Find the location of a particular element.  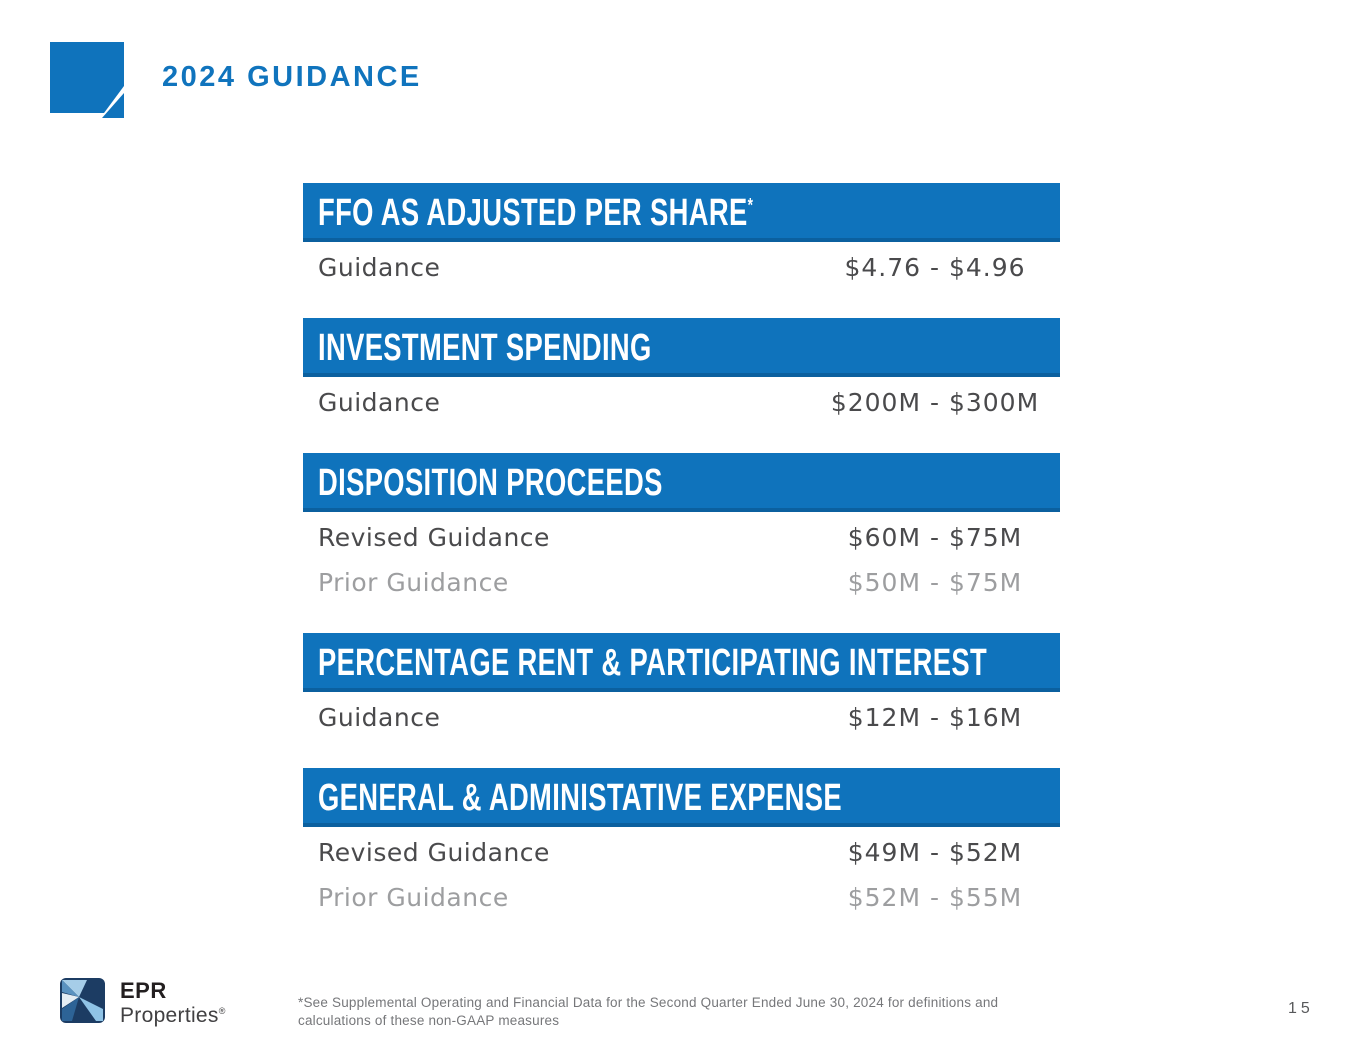

section-heading: INVESTMENT SPENDING is located at coordinates (485, 348).